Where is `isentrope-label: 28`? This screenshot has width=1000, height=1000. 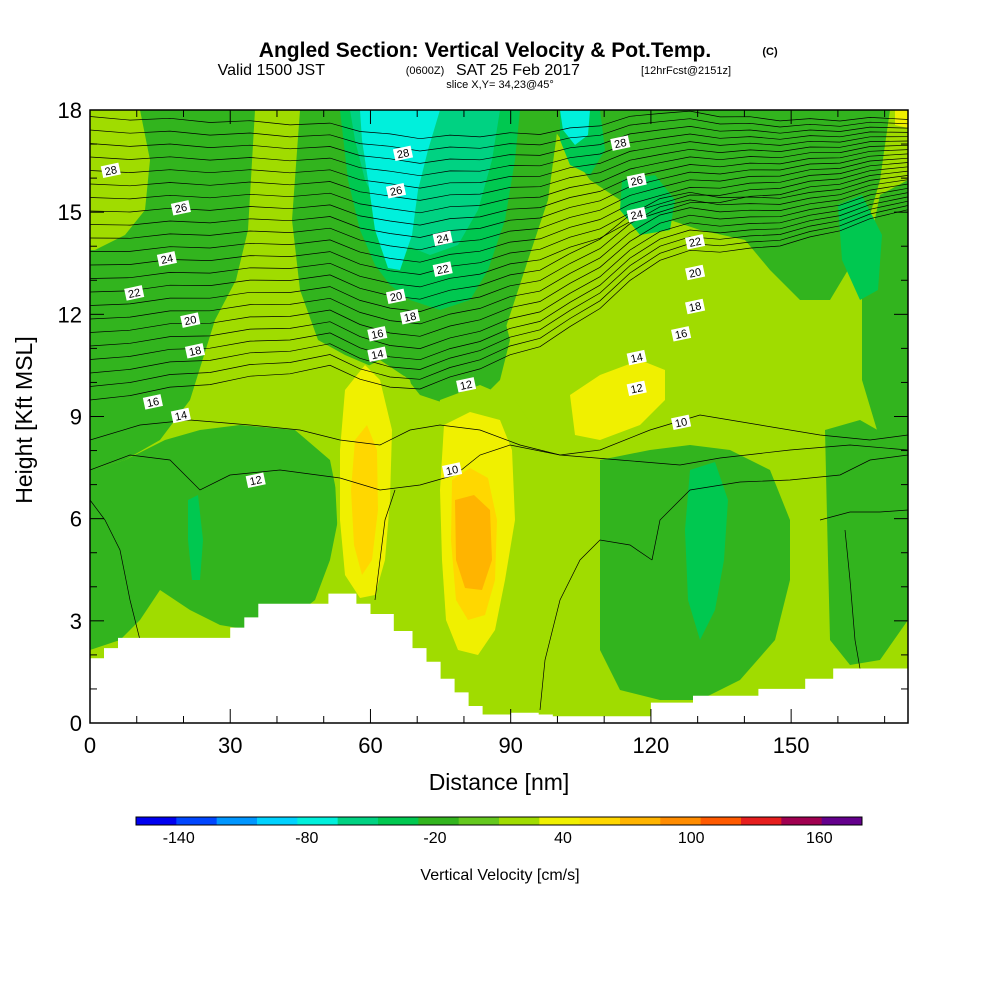
isentrope-label: 28 is located at coordinates (403, 153).